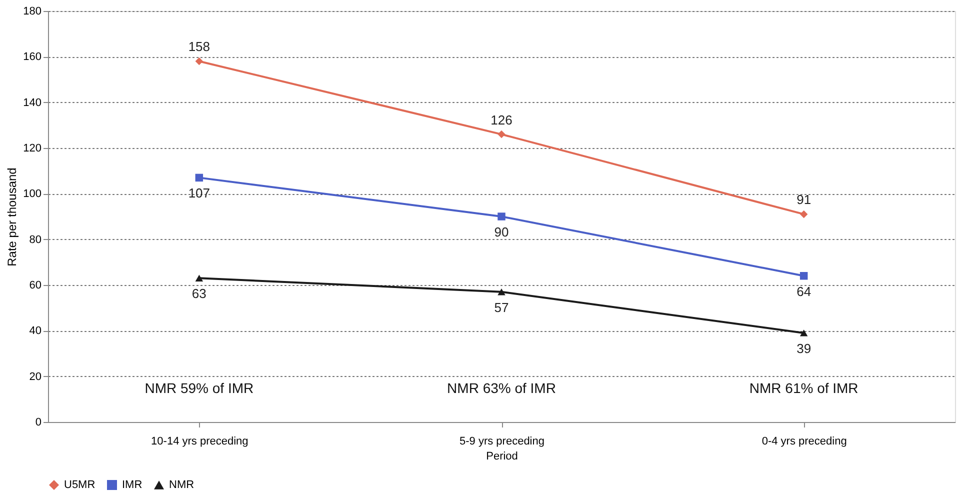  I want to click on x-axis-title: Period, so click(502, 456).